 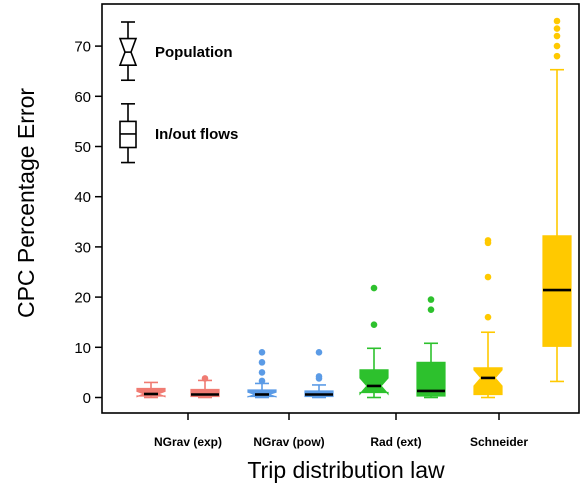 I want to click on legend-label-inout: In/out flows, so click(x=196, y=134).